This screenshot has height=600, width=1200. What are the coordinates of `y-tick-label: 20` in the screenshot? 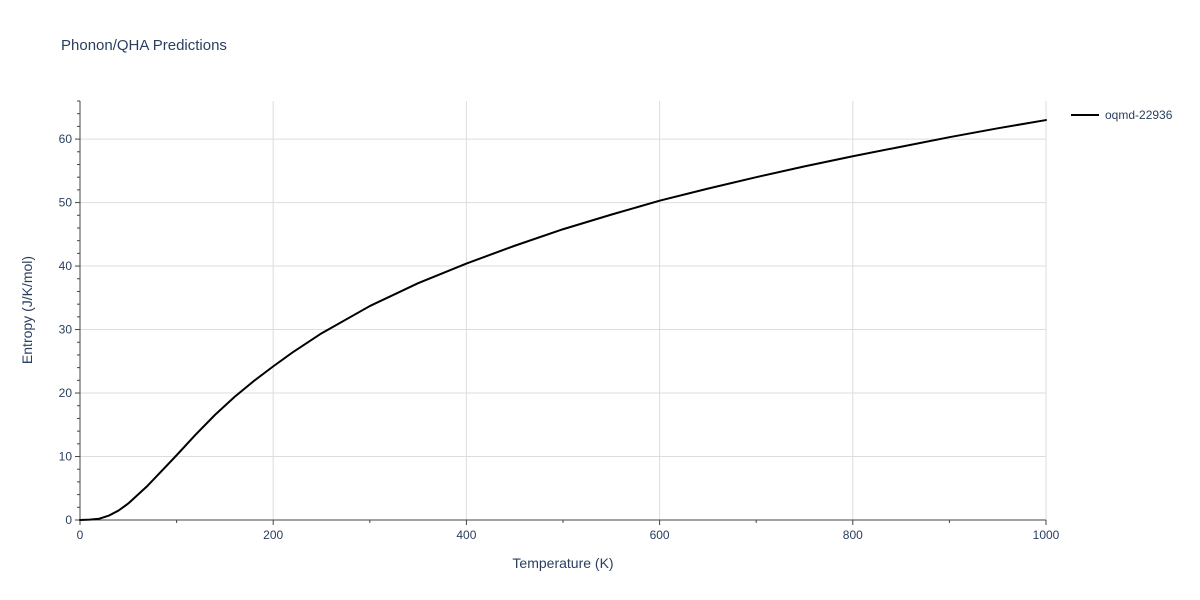 It's located at (66, 393).